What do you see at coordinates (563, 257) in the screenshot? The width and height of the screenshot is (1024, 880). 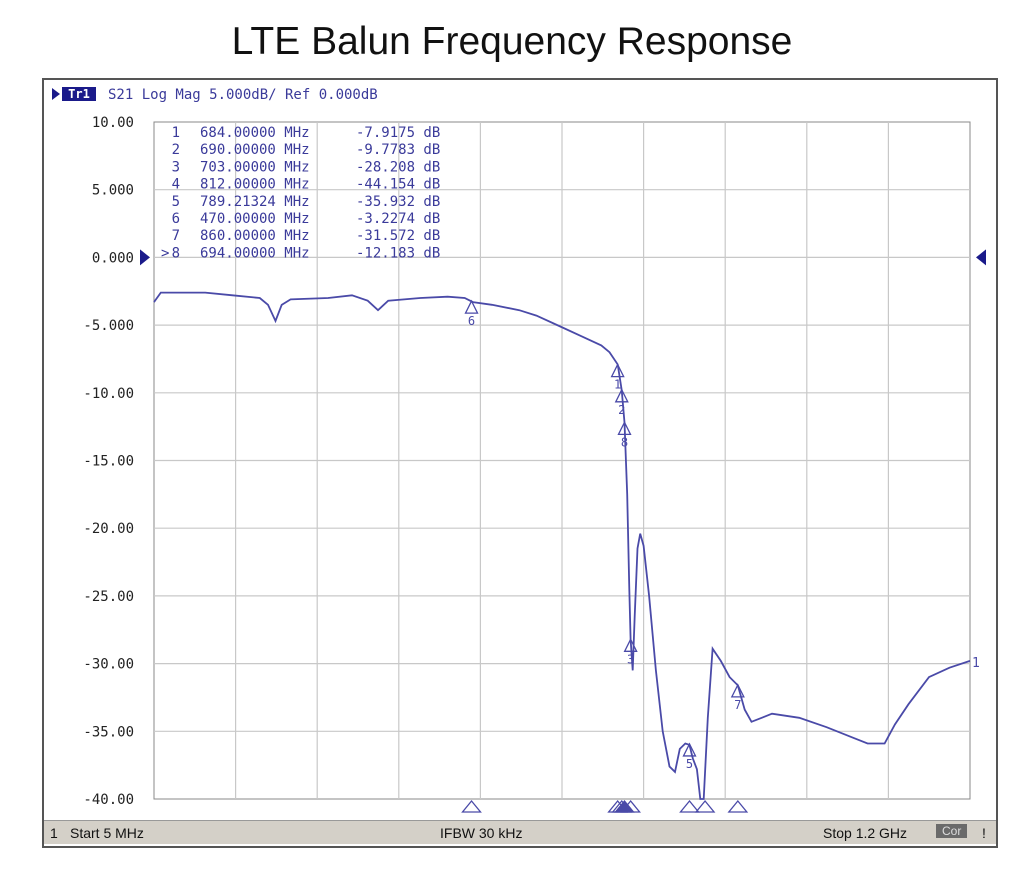 I see `reference-arrows` at bounding box center [563, 257].